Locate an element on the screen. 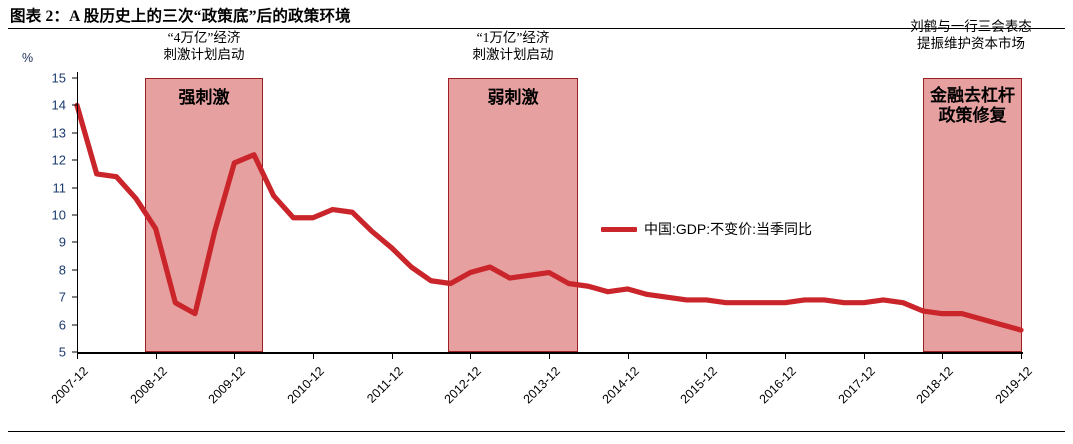 The width and height of the screenshot is (1073, 444). y-axis-tick-label: 14 is located at coordinates (58, 105).